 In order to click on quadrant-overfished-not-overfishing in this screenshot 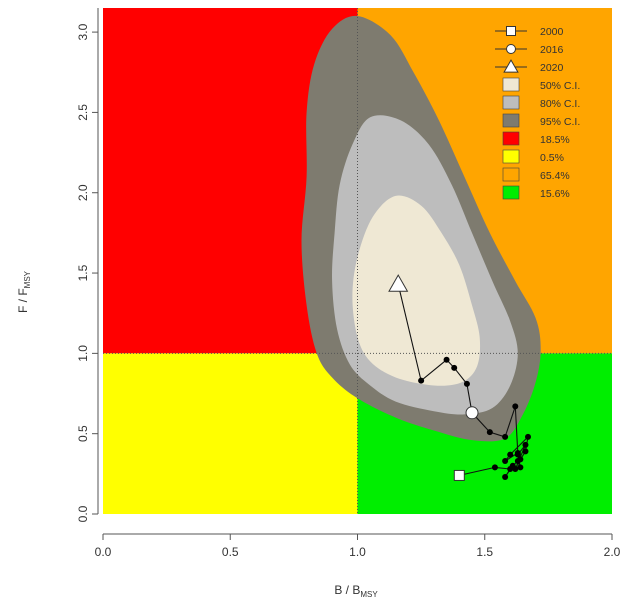, I will do `click(230, 433)`.